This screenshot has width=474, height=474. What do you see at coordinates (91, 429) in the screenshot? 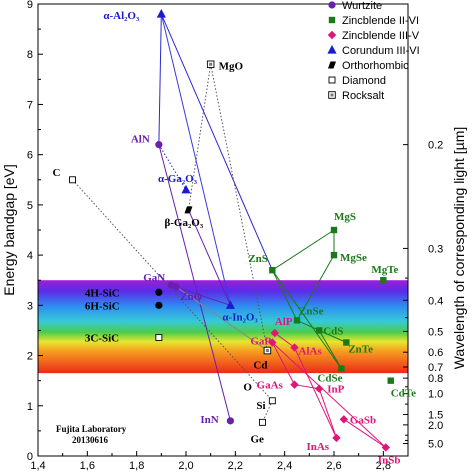
I see `credit-line-1: Fujita Laboratory` at bounding box center [91, 429].